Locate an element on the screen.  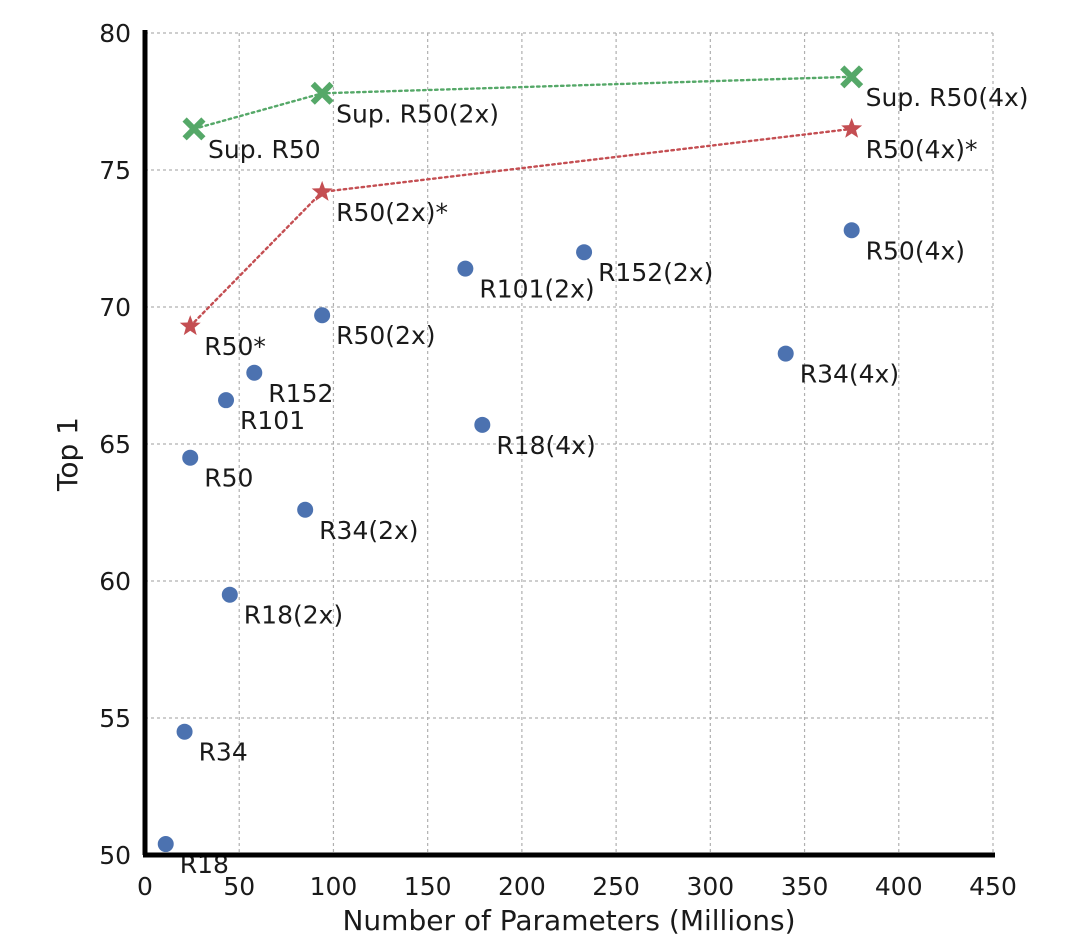
point-label: R101 is located at coordinates (272, 420).